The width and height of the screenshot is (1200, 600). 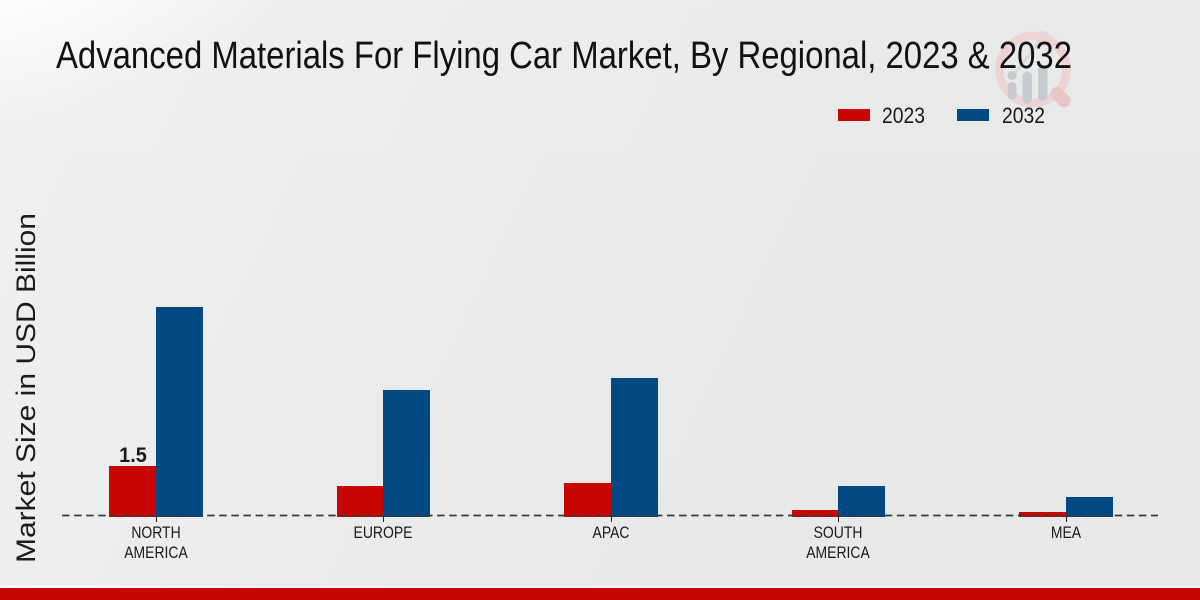 What do you see at coordinates (1023, 114) in the screenshot?
I see `svg-text: 2032` at bounding box center [1023, 114].